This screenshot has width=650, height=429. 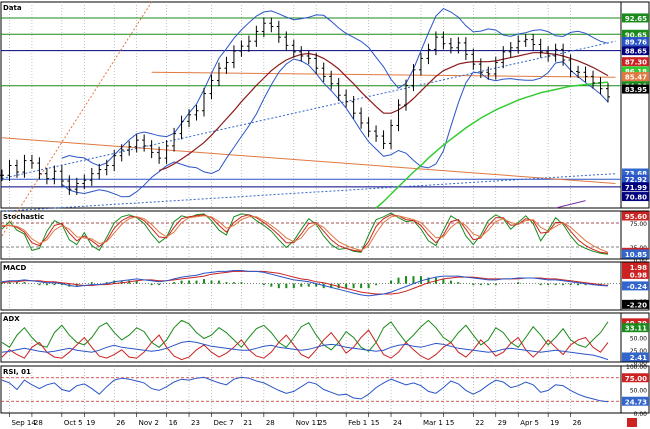 What do you see at coordinates (636, 367) in the screenshot?
I see `rsi-tick: 100.00` at bounding box center [636, 367].